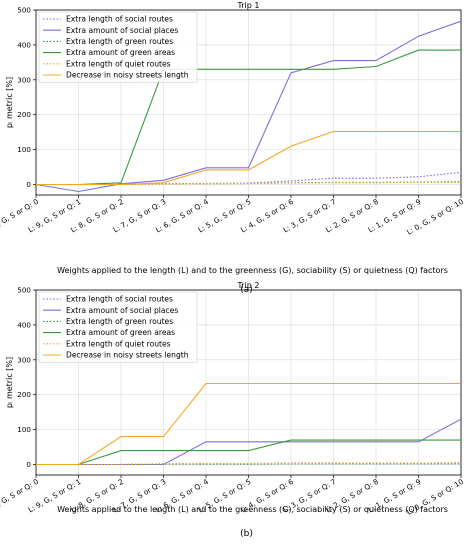 The width and height of the screenshot is (467, 550). What do you see at coordinates (246, 534) in the screenshot?
I see `panel-label: (b)` at bounding box center [246, 534].